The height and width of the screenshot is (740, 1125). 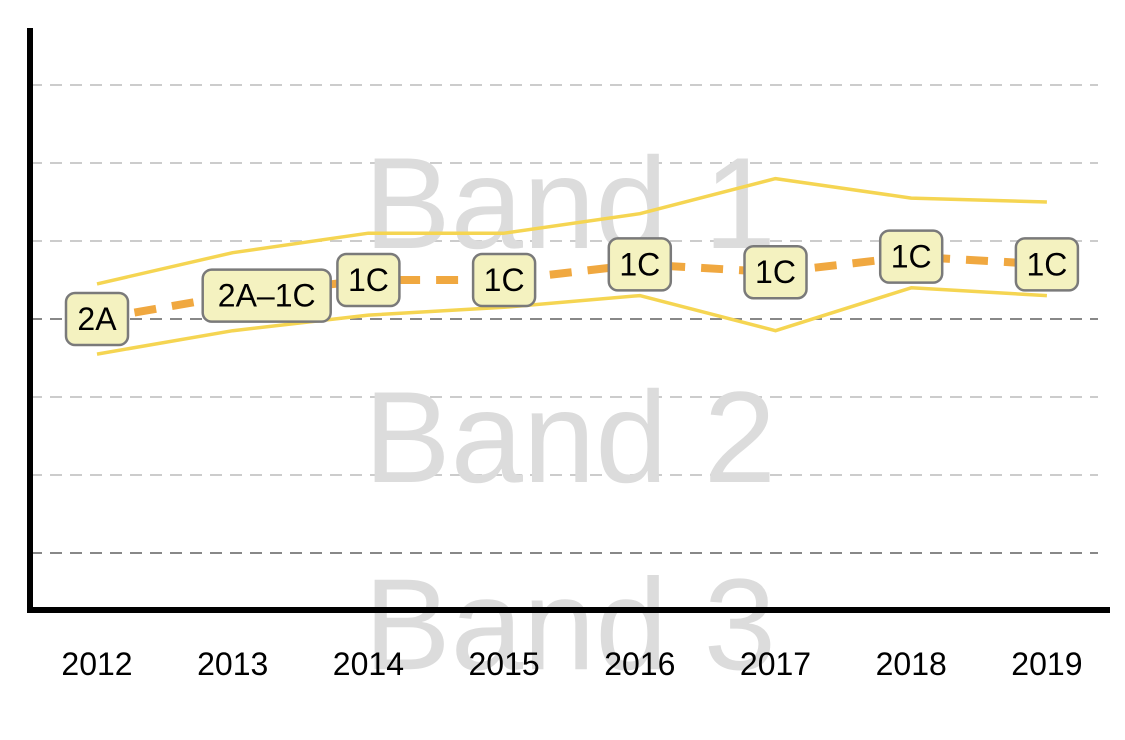 I want to click on band-label: Band 3, so click(x=570, y=624).